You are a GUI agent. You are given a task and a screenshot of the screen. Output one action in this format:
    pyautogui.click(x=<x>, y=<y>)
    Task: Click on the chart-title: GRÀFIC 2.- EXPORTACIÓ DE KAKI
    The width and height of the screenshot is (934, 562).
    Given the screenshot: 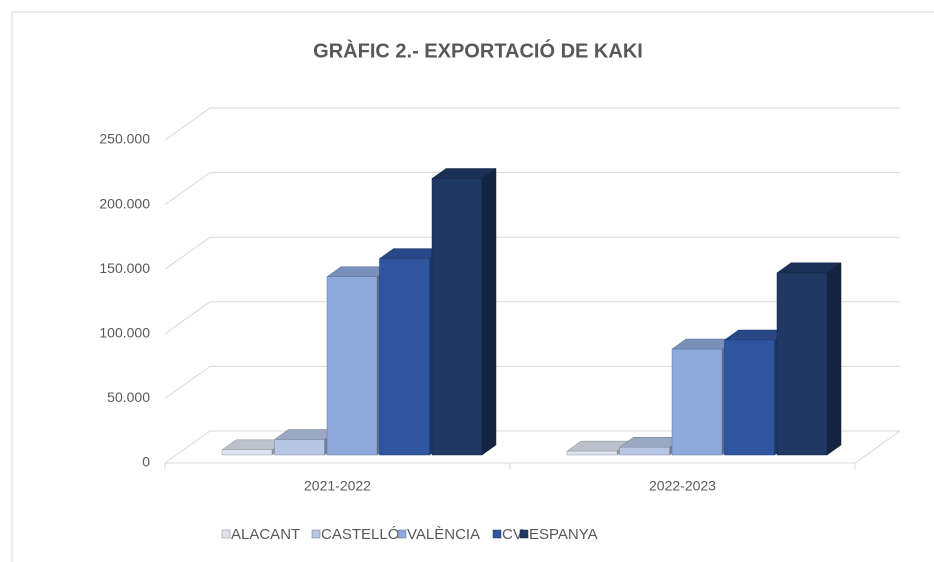 What is the action you would take?
    pyautogui.click(x=478, y=50)
    